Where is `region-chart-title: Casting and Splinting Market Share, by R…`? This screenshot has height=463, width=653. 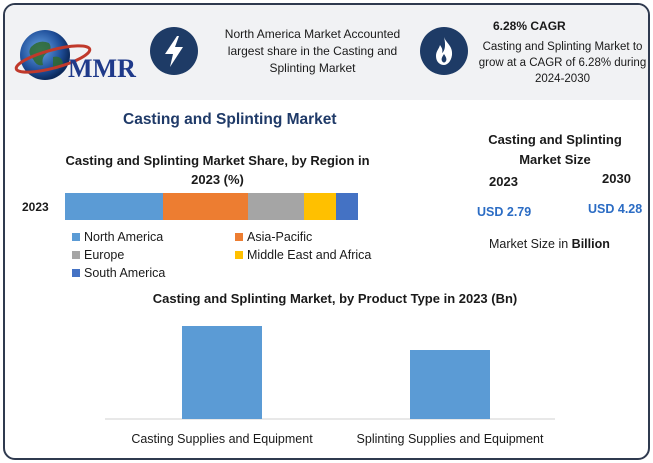 region-chart-title: Casting and Splinting Market Share, by R… is located at coordinates (217, 170).